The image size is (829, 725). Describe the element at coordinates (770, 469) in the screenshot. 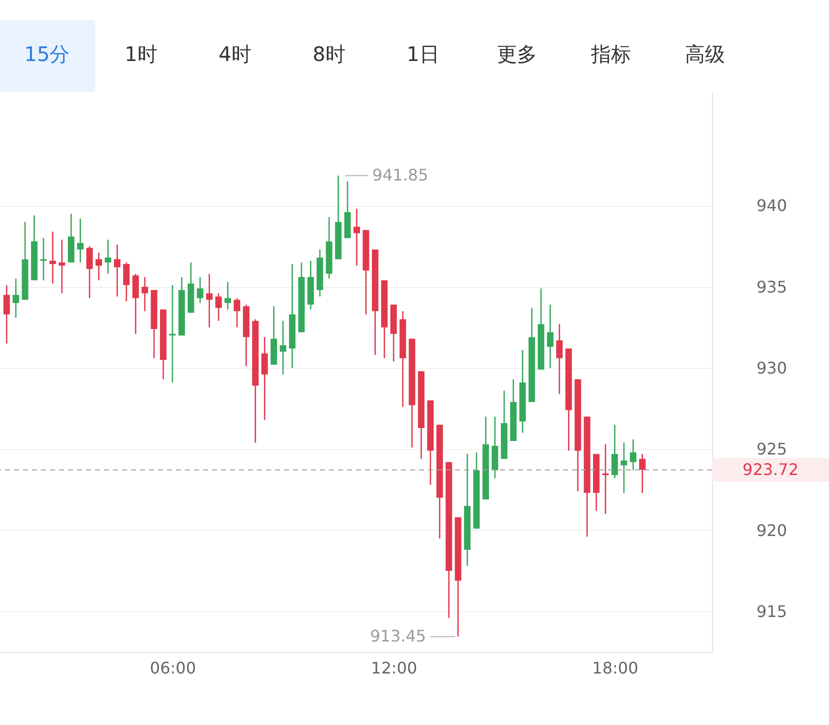

I see `ref-line-label: 923.72` at that location.